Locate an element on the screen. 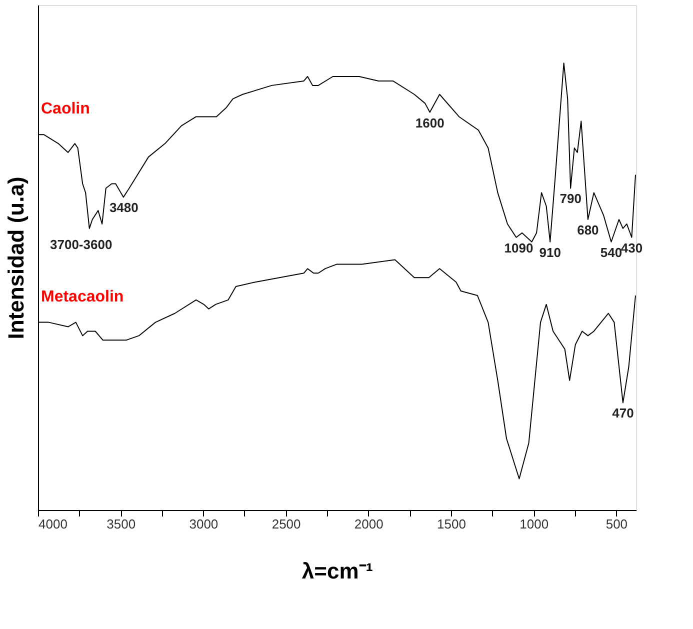 Image resolution: width=693 pixels, height=629 pixels. x-tick-label: 500 is located at coordinates (617, 524).